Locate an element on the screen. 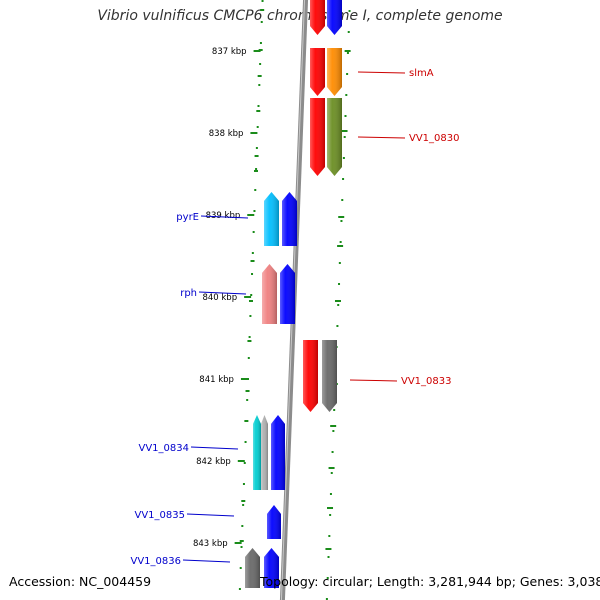 This screenshot has width=600, height=600. gene-label: VV1_0833 is located at coordinates (400, 381).